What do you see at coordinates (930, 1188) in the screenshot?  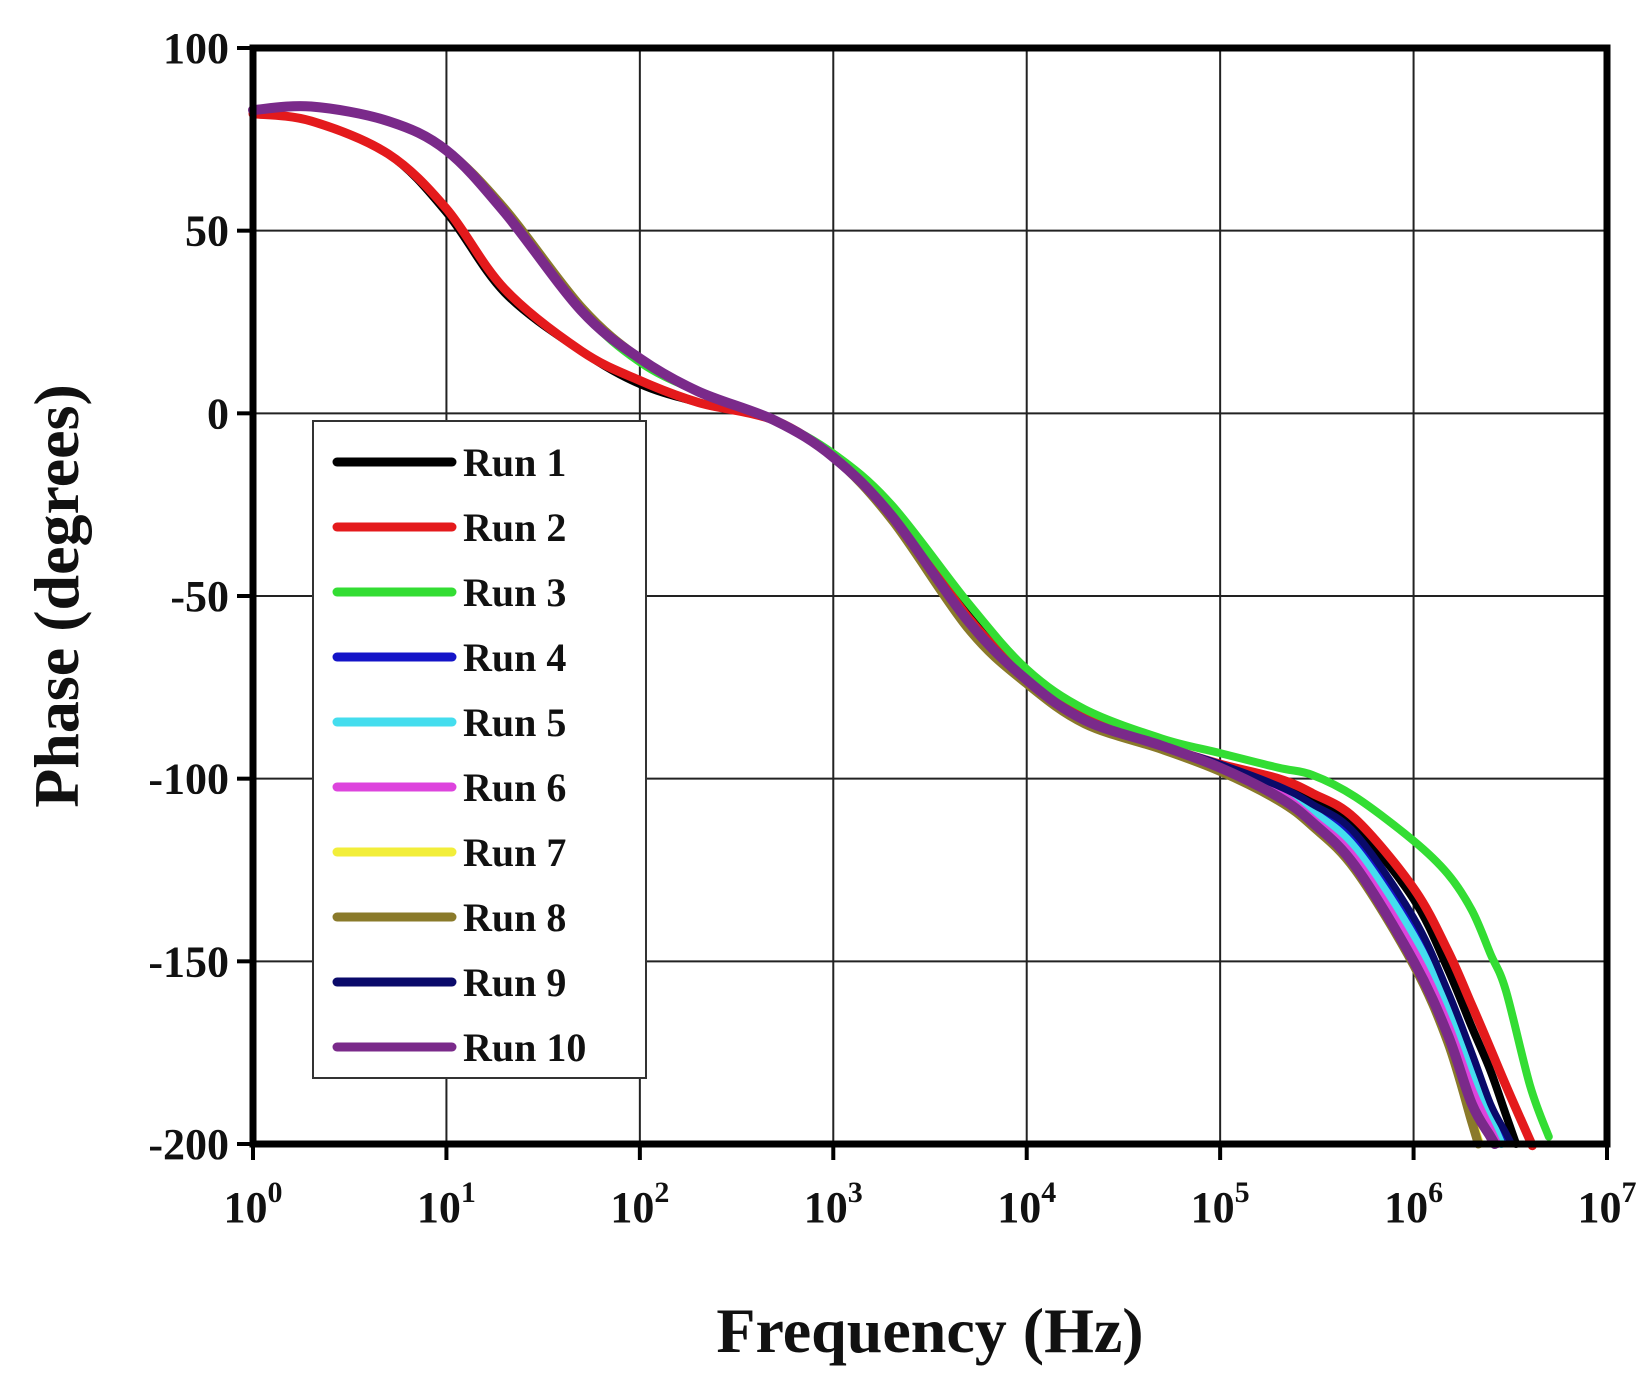 I see `x-axis-ticks: 10⁰ 10¹ 10² 10³ 10⁴ 10⁵ 10⁶ 10⁷` at bounding box center [930, 1188].